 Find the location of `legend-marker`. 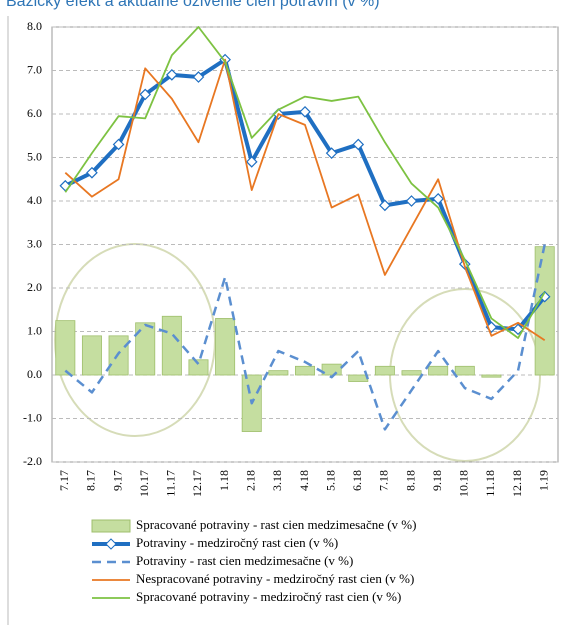

legend-marker is located at coordinates (111, 544).